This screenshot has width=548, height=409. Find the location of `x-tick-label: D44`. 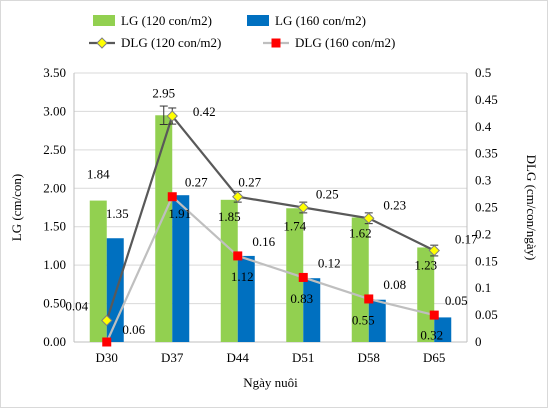

x-tick-label: D44 is located at coordinates (238, 357).